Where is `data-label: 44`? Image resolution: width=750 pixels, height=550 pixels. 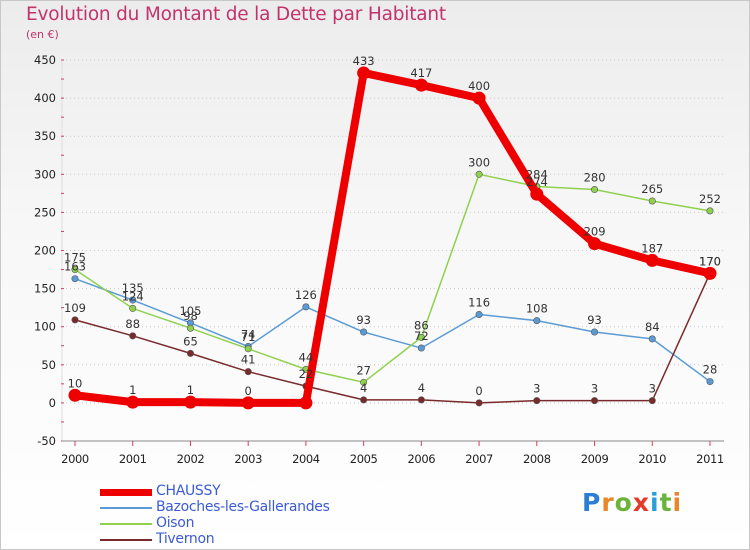 data-label: 44 is located at coordinates (306, 357).